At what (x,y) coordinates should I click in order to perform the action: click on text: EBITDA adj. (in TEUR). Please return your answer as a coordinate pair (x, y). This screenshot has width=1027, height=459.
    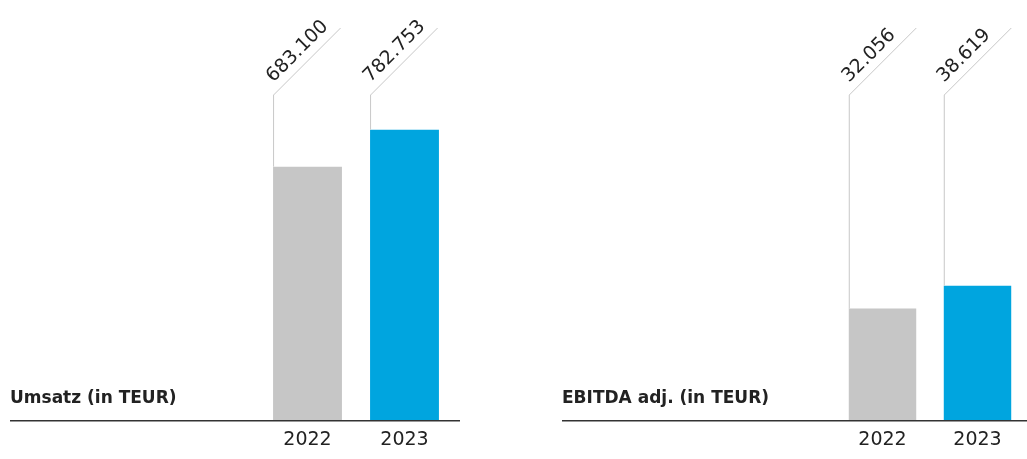
    Looking at the image, I should click on (666, 397).